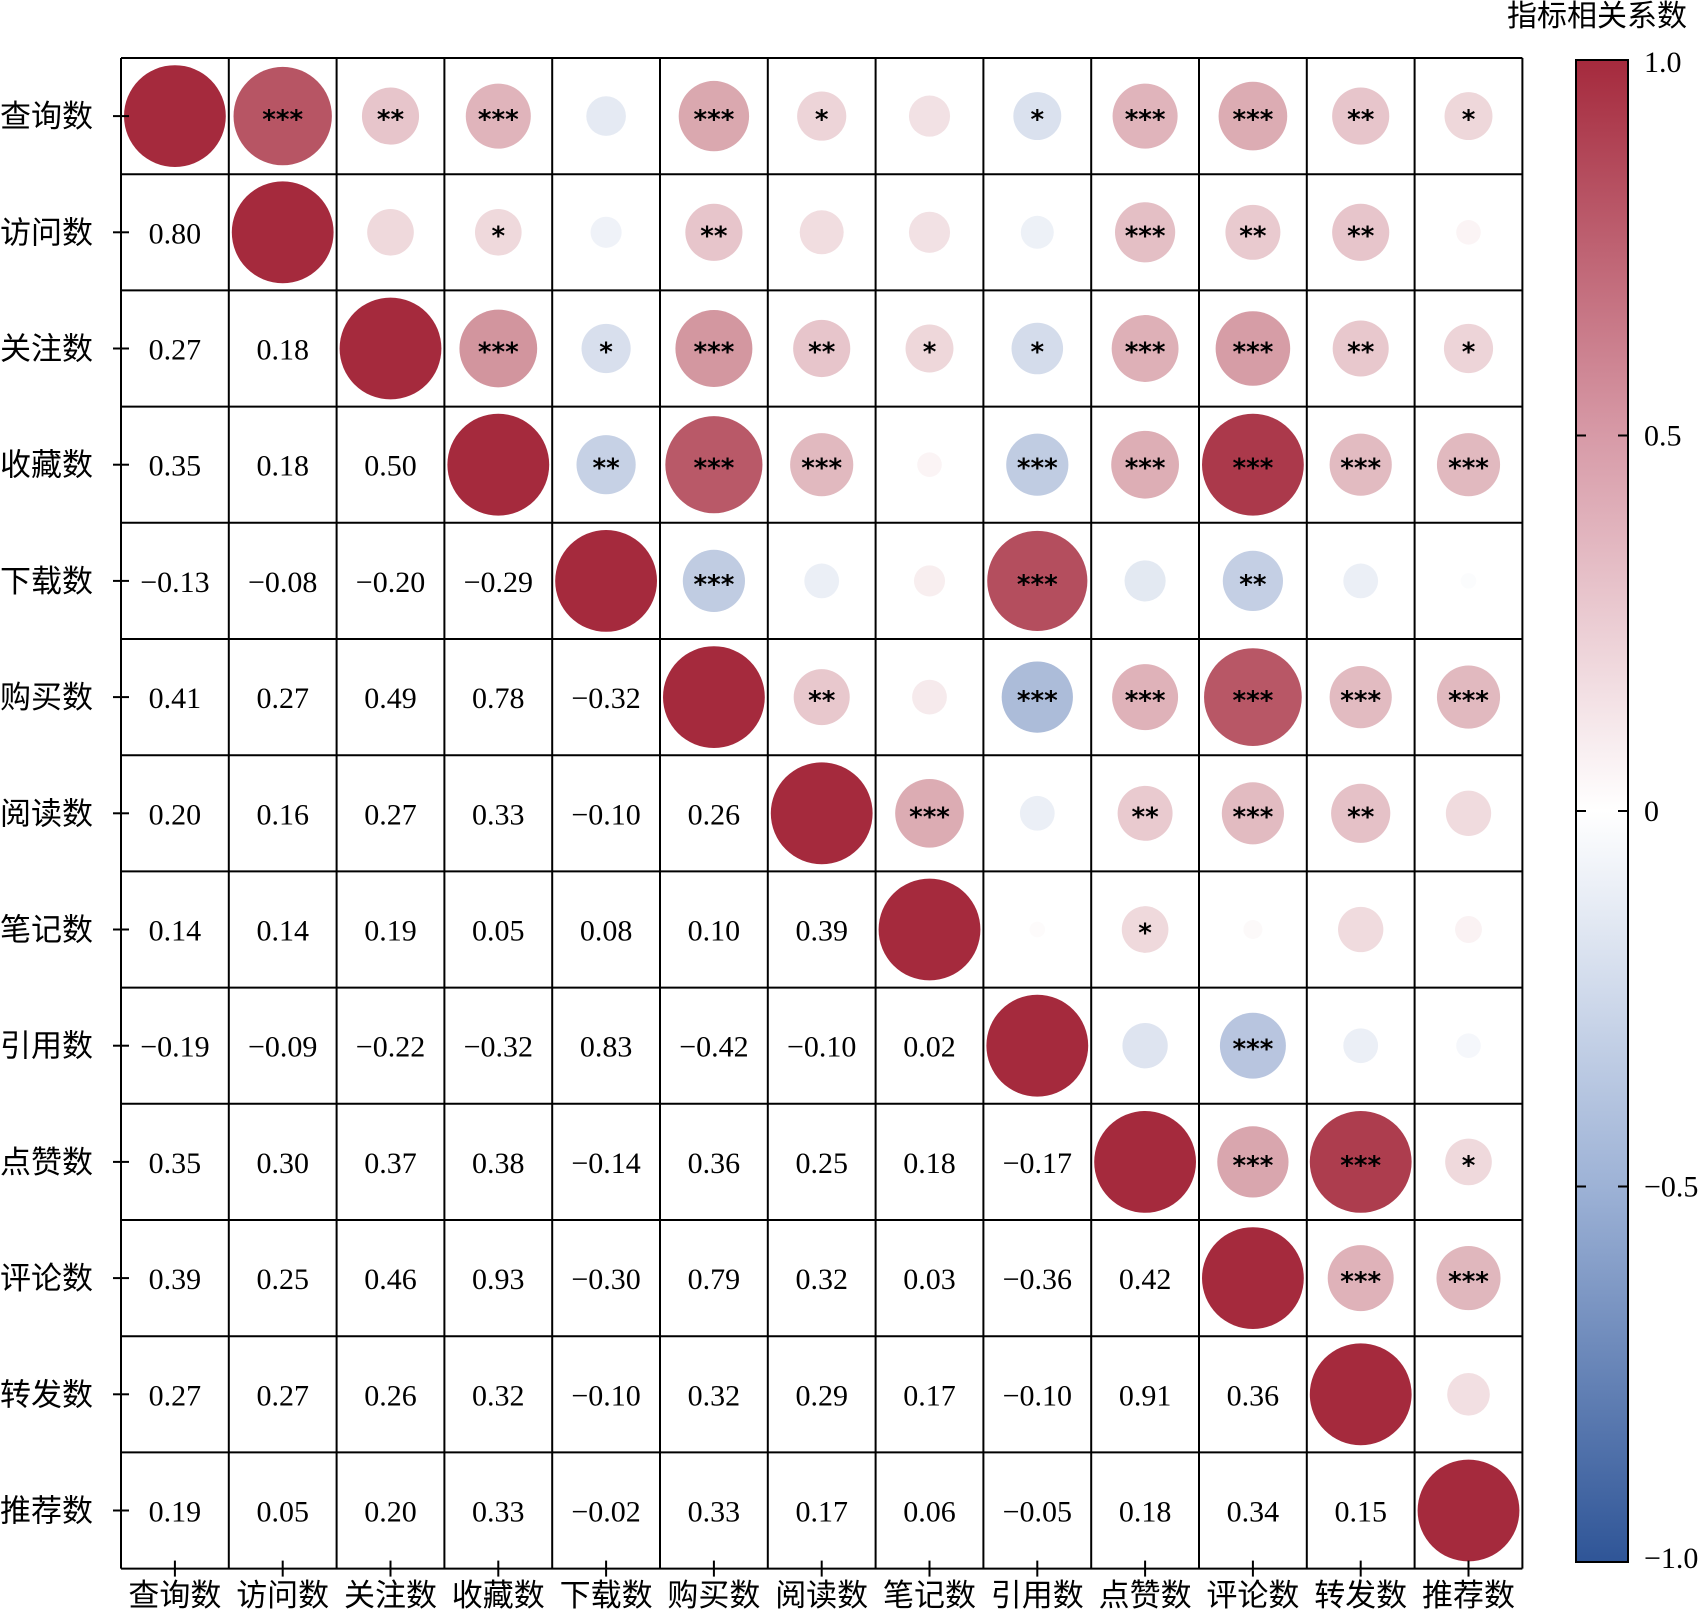 The height and width of the screenshot is (1611, 1701). Describe the element at coordinates (1253, 1395) in the screenshot. I see `coefficient-label: 0.36` at that location.